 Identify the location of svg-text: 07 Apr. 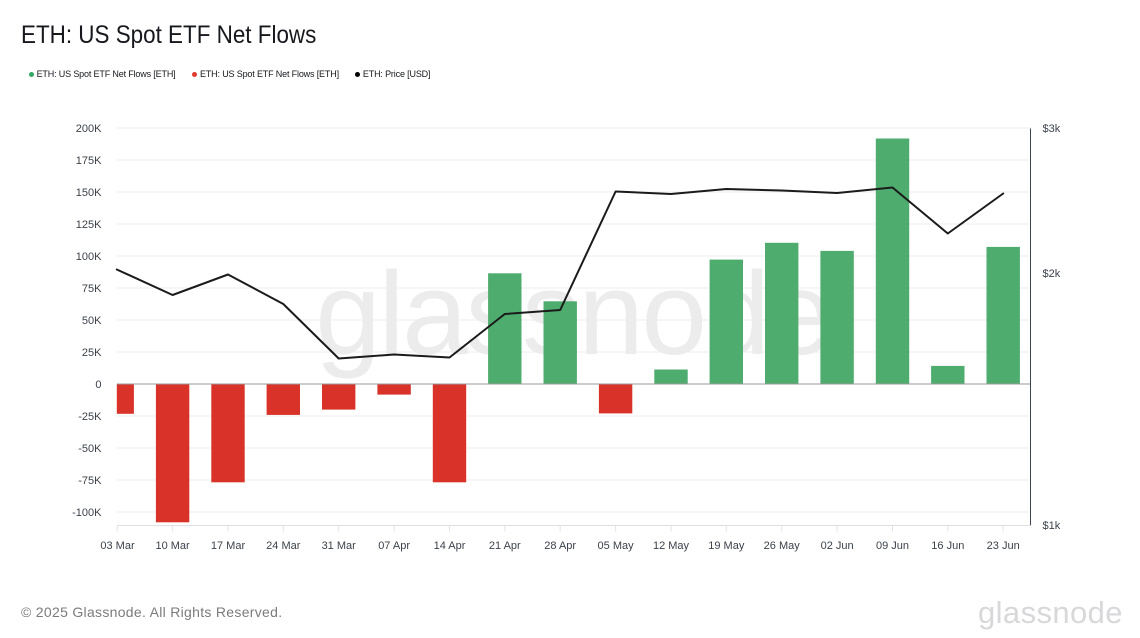
(394, 546).